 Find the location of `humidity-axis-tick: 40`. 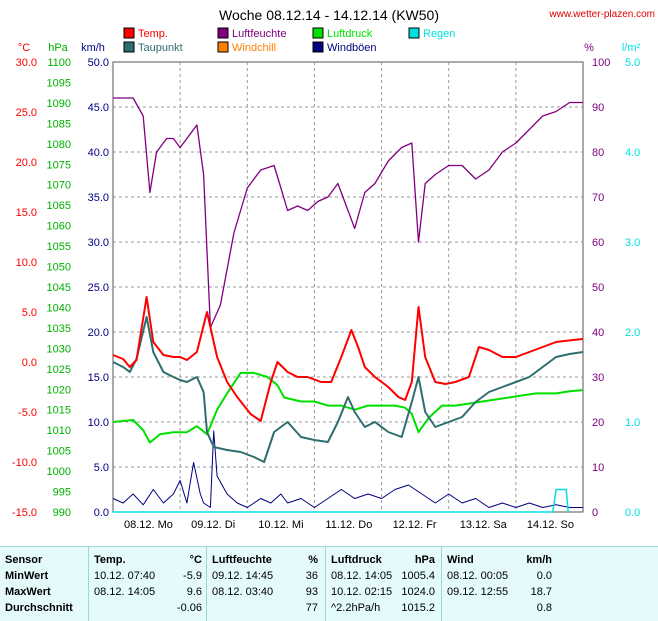

humidity-axis-tick: 40 is located at coordinates (598, 333).